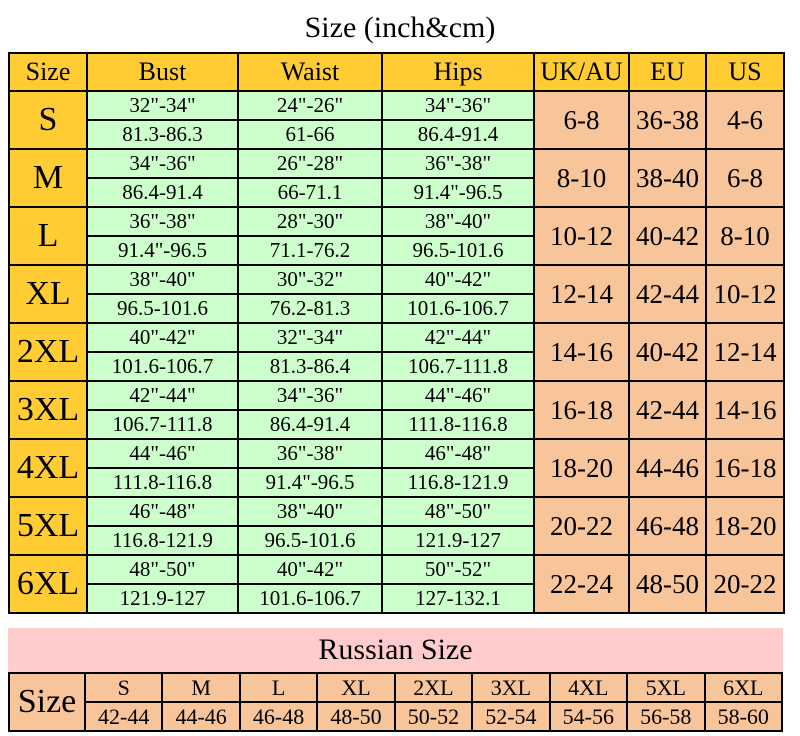 The height and width of the screenshot is (736, 800). I want to click on hips-inch: 46"-48", so click(458, 453).